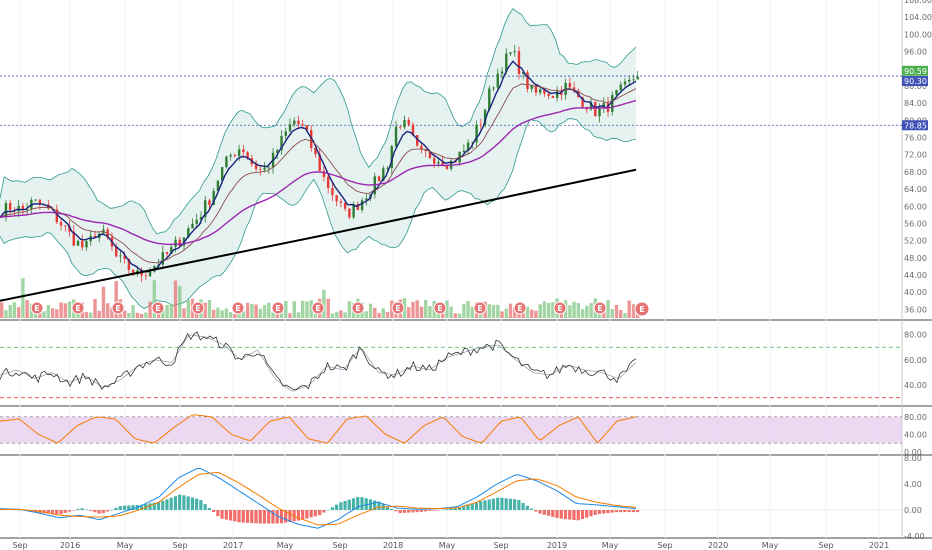 The image size is (932, 550). What do you see at coordinates (557, 545) in the screenshot?
I see `x-tick-label: 2019` at bounding box center [557, 545].